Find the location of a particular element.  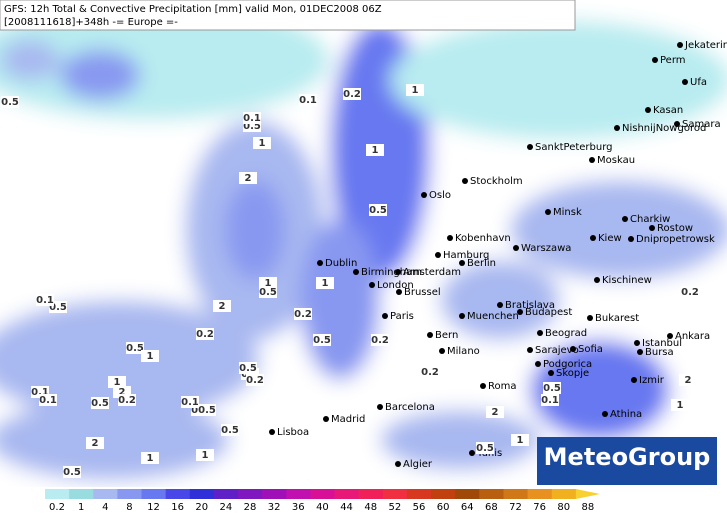

city-label: Dnipropetrowsk is located at coordinates (675, 239).